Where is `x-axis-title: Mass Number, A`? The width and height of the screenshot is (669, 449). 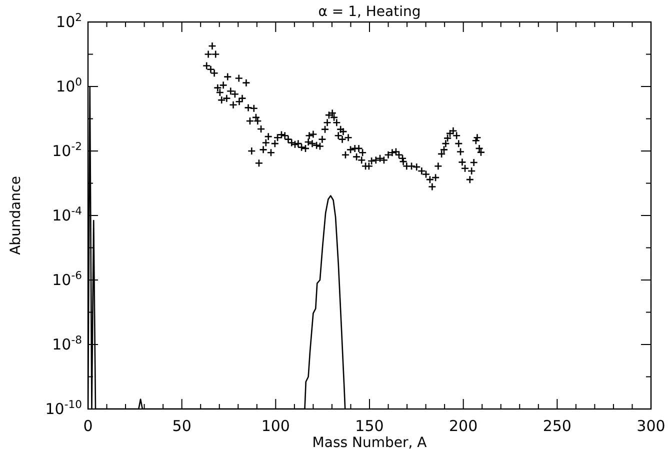
x-axis-title: Mass Number, A is located at coordinates (370, 442).